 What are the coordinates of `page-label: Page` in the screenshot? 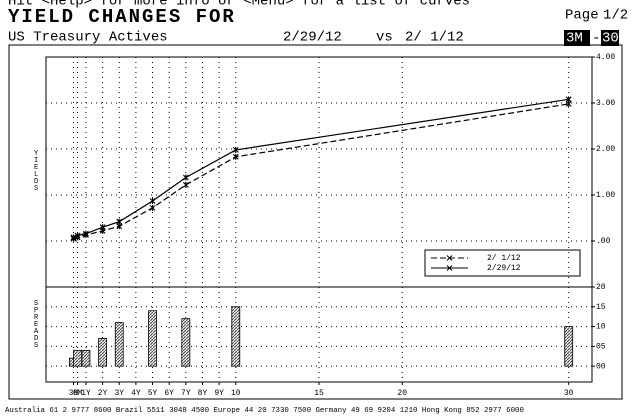 It's located at (582, 16).